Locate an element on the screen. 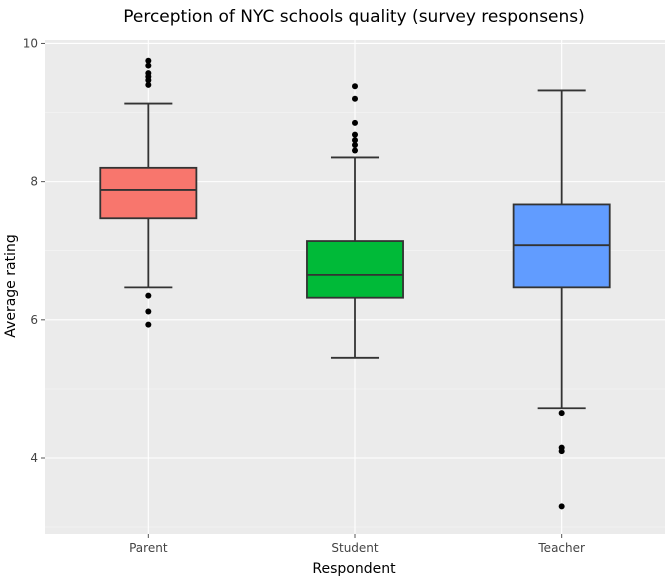 The image size is (672, 576). y-tick-label: 8 is located at coordinates (34, 182).